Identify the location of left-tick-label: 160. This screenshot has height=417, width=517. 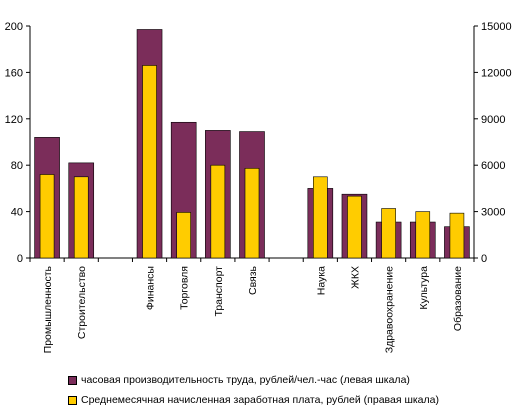
(14, 73).